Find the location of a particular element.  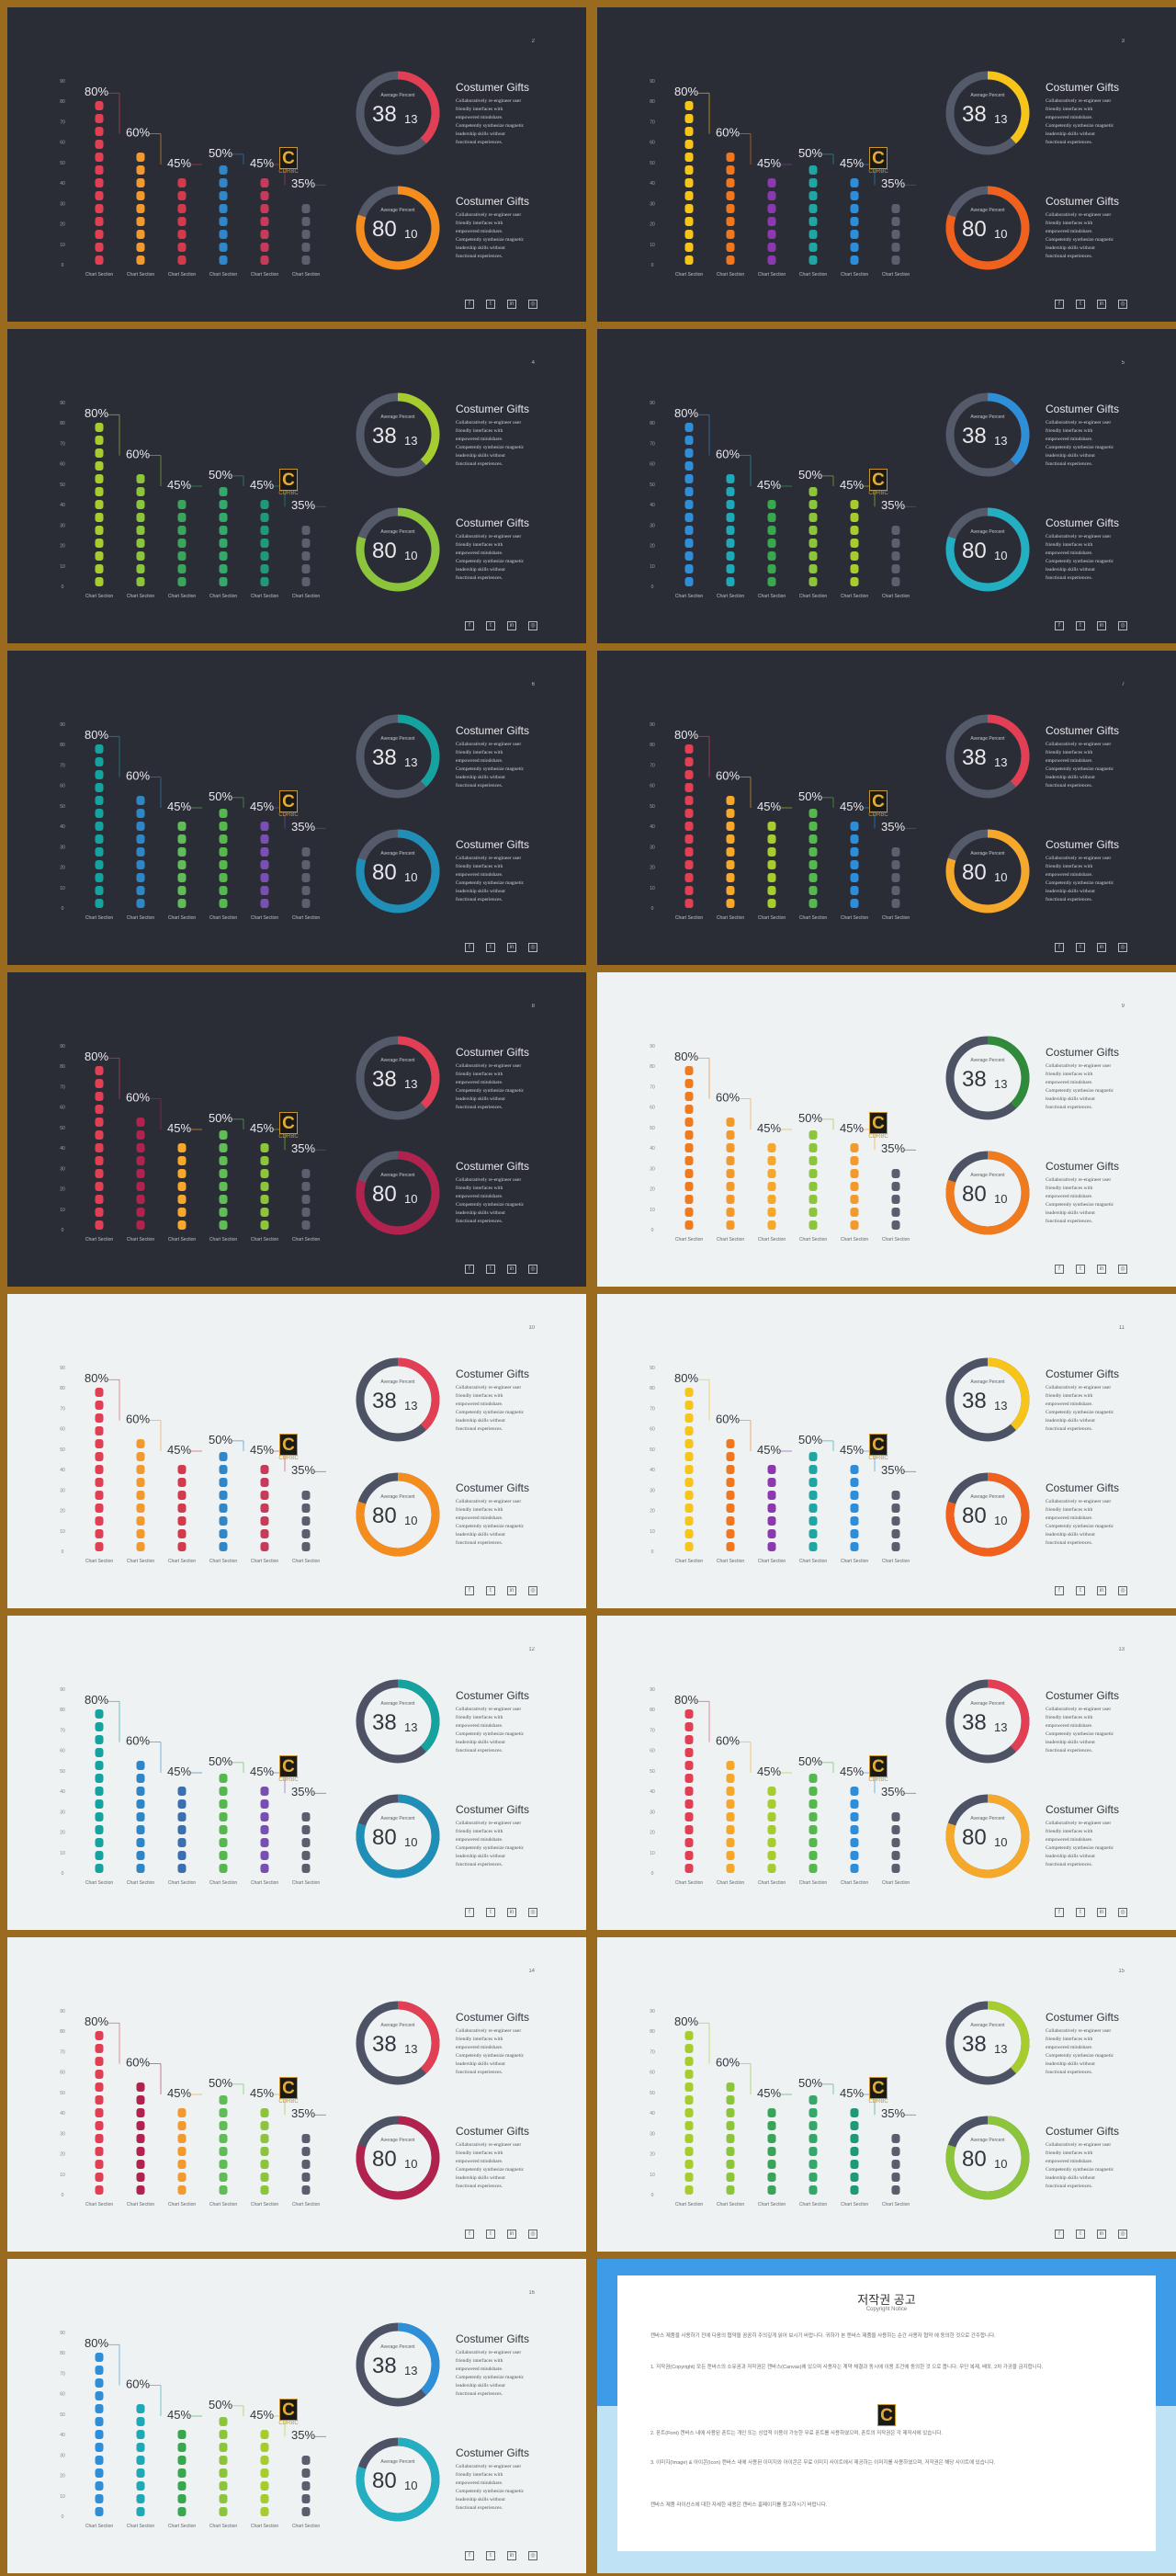

y-tick-label: 70 is located at coordinates (652, 122).